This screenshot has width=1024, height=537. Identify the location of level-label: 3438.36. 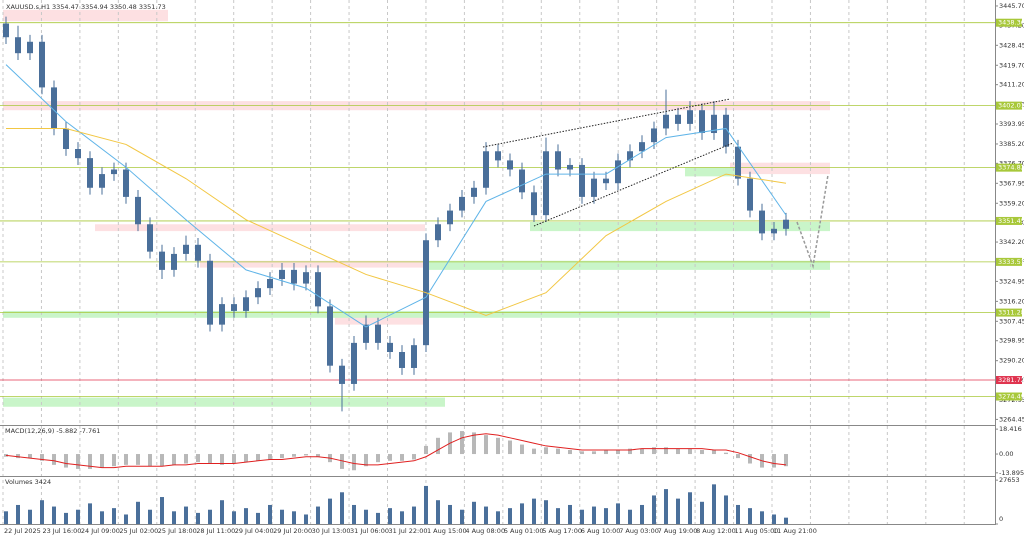
(1011, 23).